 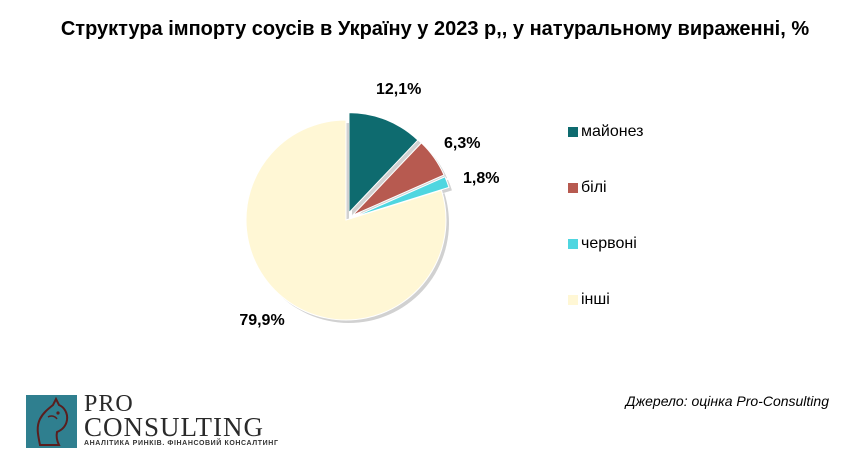 What do you see at coordinates (181, 443) in the screenshot?
I see `logo-tagline: АНАЛІТИКА РИНКІВ. ФІНАНСОВИЙ КОНСАЛТИНГ` at bounding box center [181, 443].